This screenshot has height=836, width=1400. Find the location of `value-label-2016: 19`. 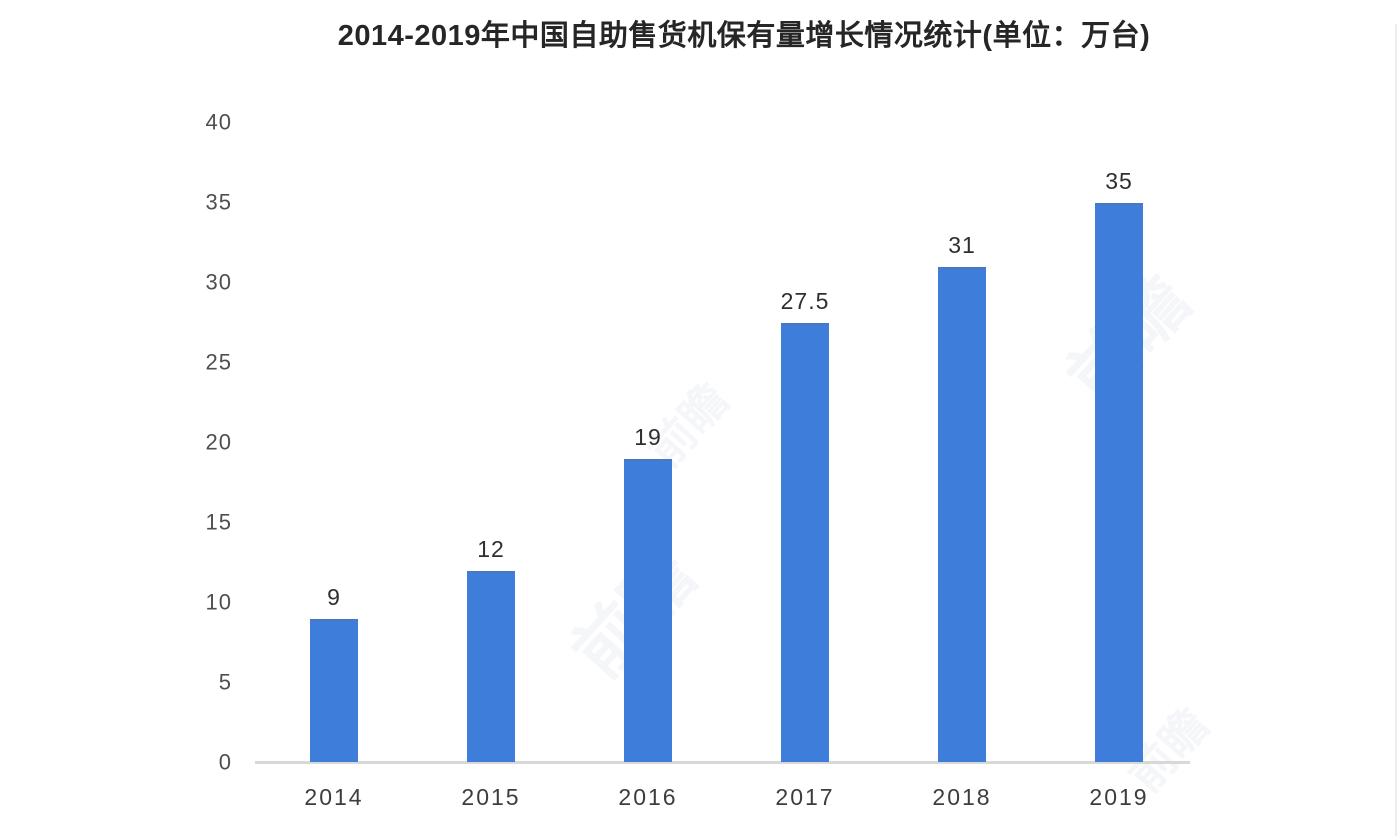

value-label-2016: 19 is located at coordinates (648, 437).